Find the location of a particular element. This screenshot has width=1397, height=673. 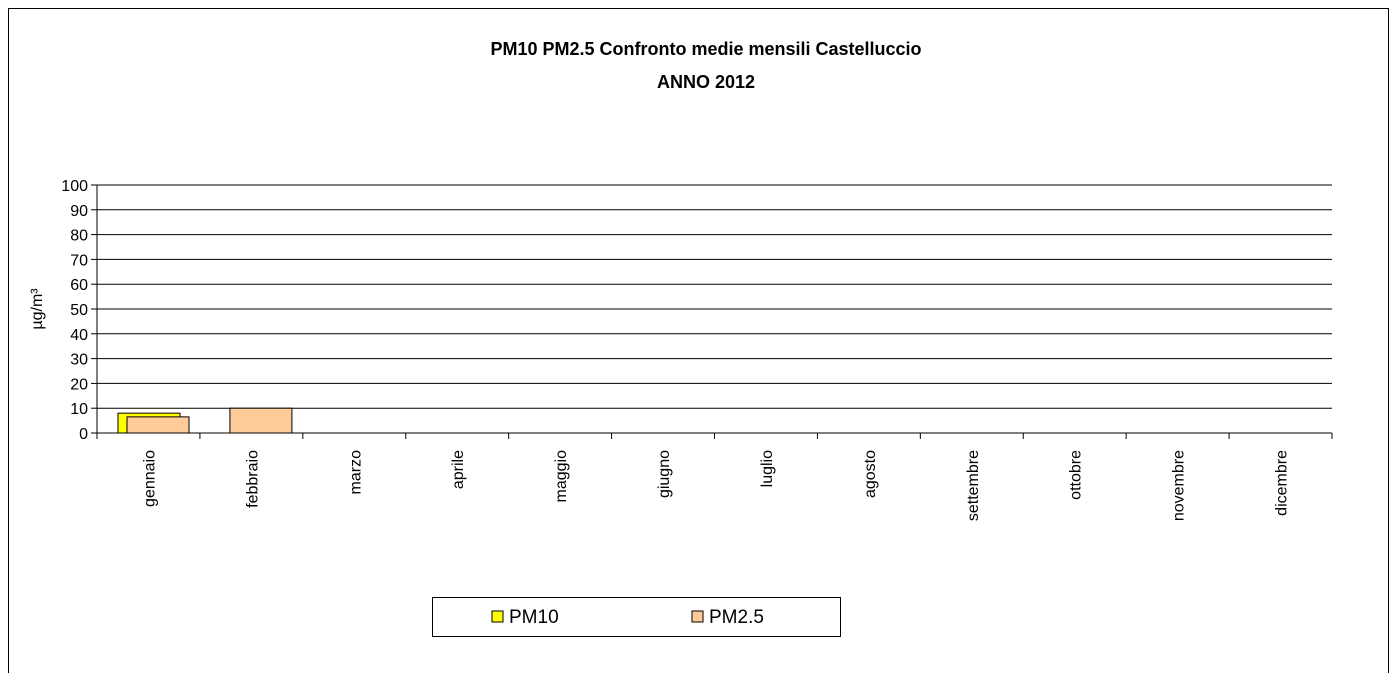

x-tick-label: dicembre is located at coordinates (1282, 483).